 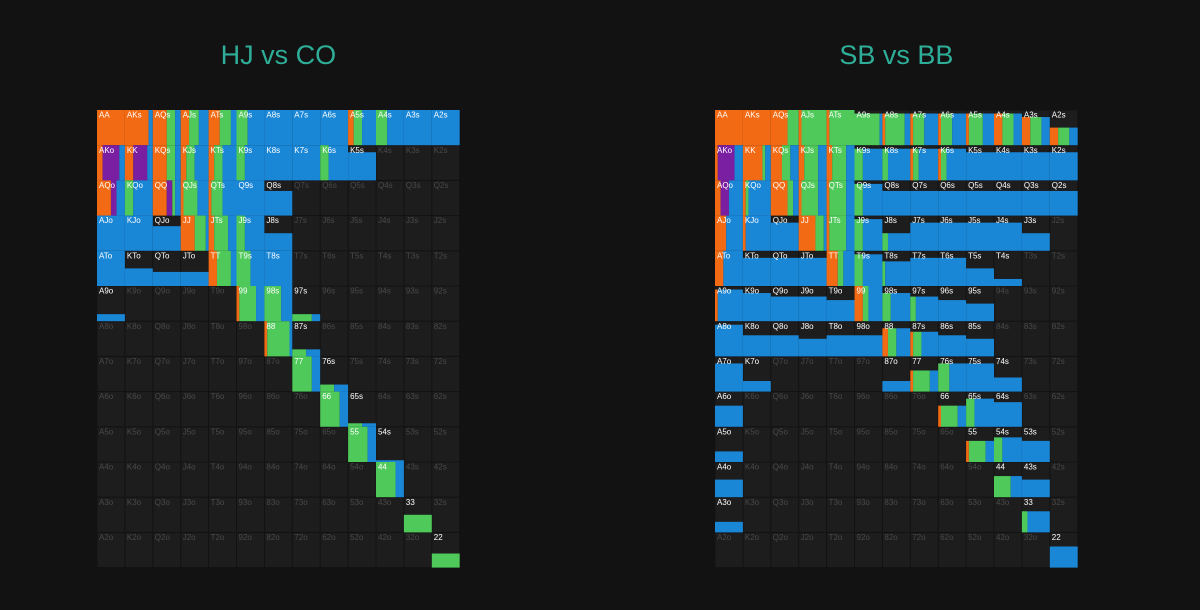 What do you see at coordinates (300, 326) in the screenshot?
I see `hand-label: 87s` at bounding box center [300, 326].